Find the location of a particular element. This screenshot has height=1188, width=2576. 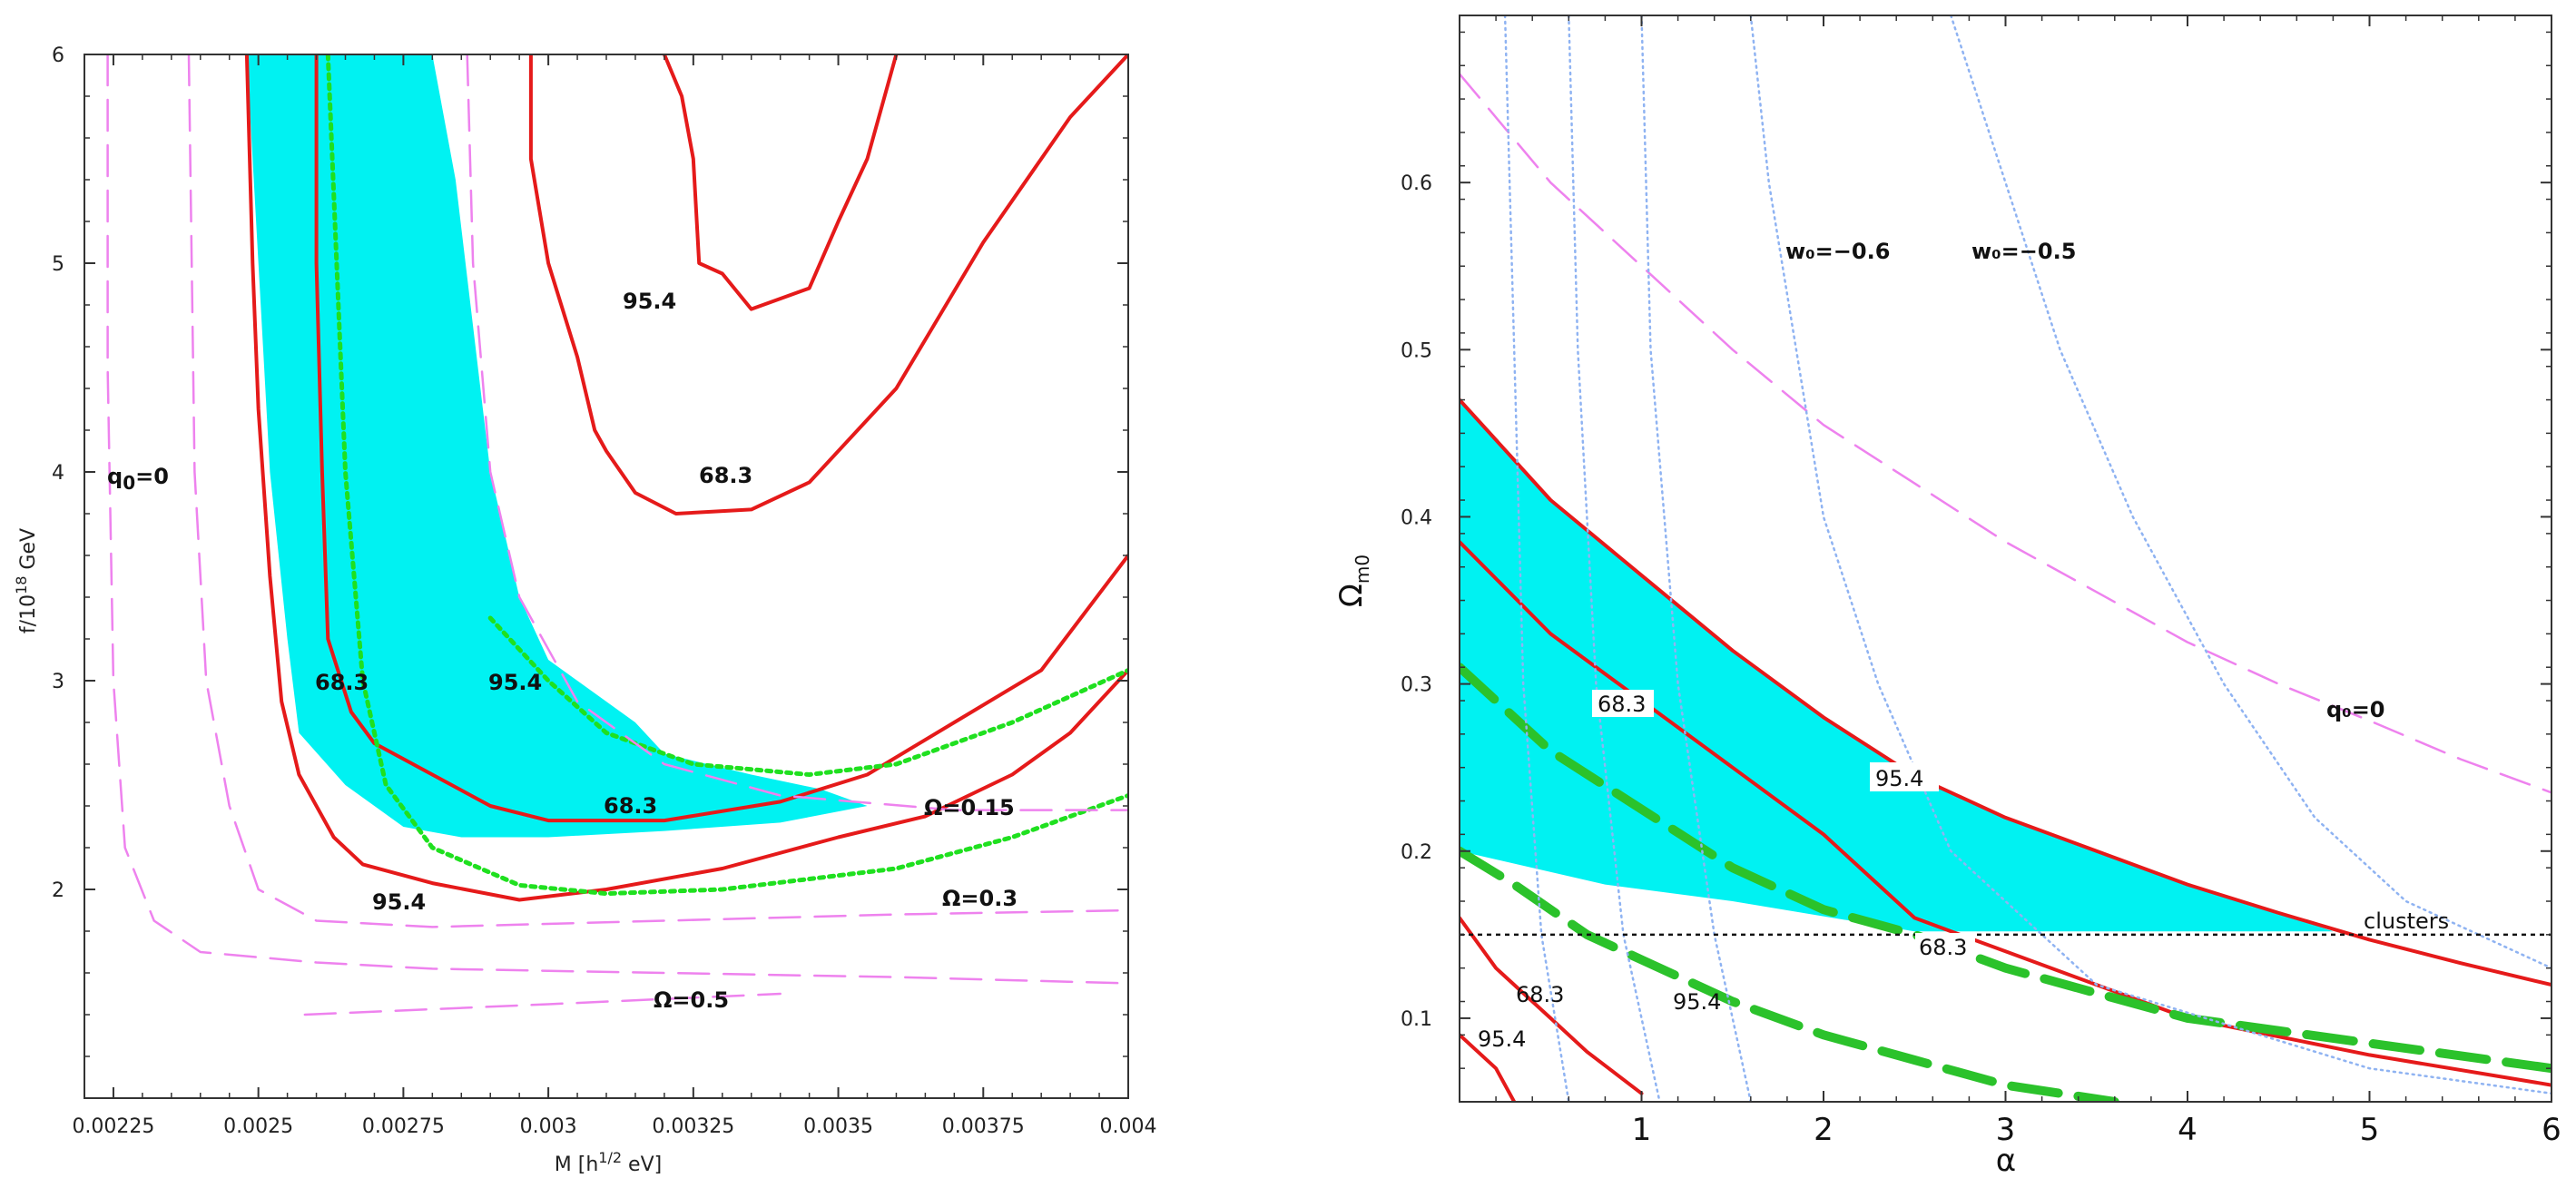

right-label-68-lower: 68.3 is located at coordinates (1540, 995).